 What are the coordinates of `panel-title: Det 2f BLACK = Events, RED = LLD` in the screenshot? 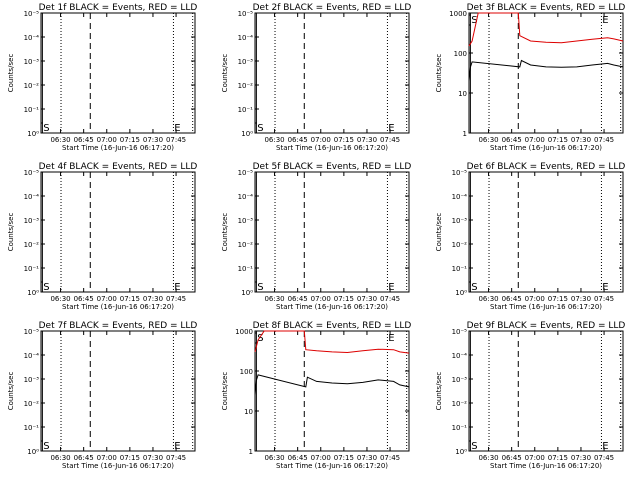 It's located at (332, 8).